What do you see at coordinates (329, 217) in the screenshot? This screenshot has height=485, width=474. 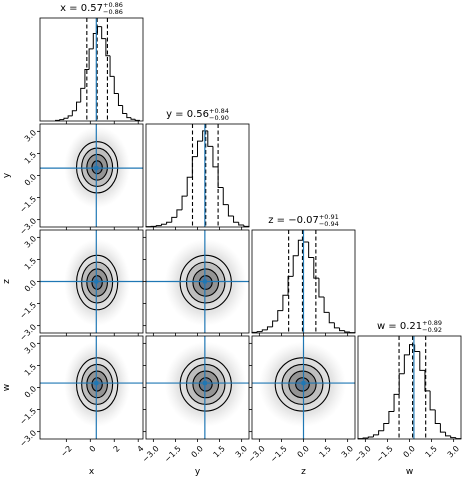 I see `title-upper: +0.91` at bounding box center [329, 217].